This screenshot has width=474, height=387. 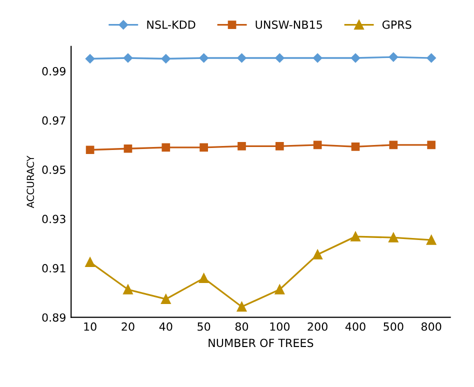 What do you see at coordinates (289, 24) in the screenshot?
I see `legend-label: UNSW-NB15` at bounding box center [289, 24].